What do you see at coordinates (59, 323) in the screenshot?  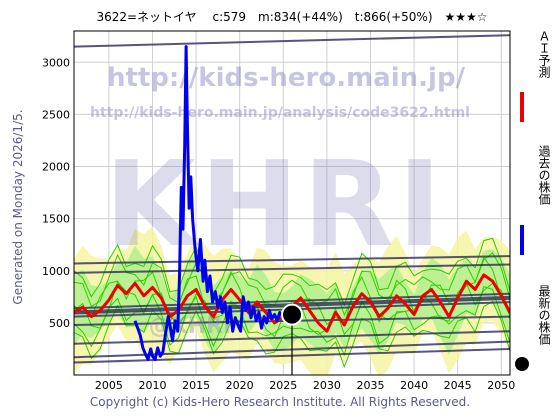 I see `y-tick-label: 500` at bounding box center [59, 323].